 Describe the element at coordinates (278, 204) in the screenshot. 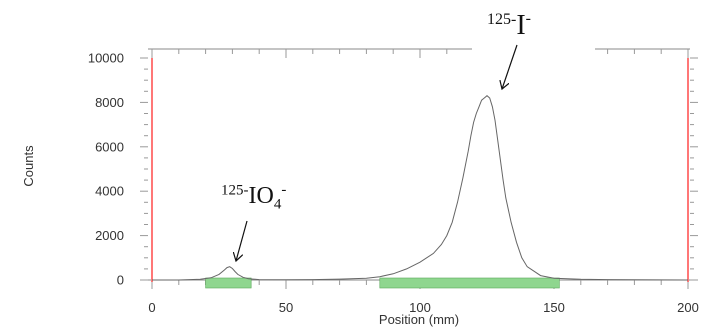

I see `annotation-subscript: 4` at that location.